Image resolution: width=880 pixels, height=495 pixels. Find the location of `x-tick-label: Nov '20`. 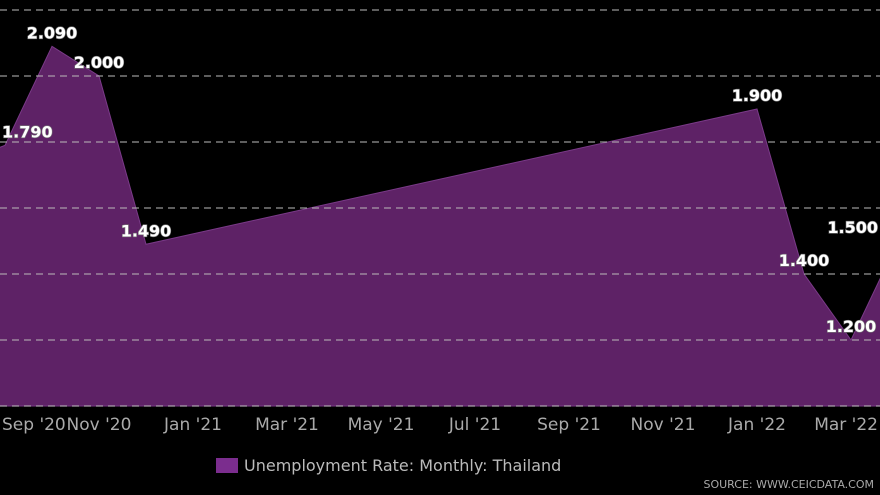

x-tick-label: Nov '20 is located at coordinates (99, 425).